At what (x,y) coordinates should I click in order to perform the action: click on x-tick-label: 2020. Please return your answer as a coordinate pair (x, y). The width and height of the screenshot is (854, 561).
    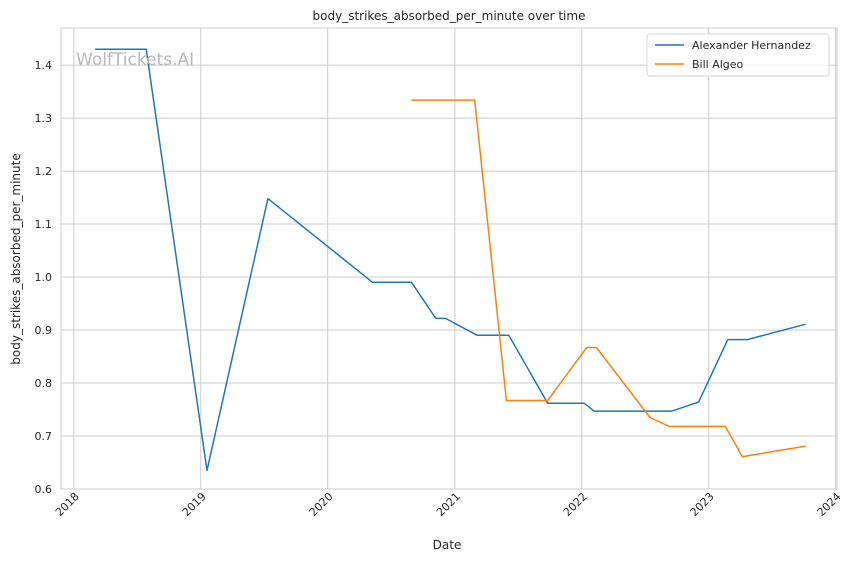
    Looking at the image, I should click on (321, 504).